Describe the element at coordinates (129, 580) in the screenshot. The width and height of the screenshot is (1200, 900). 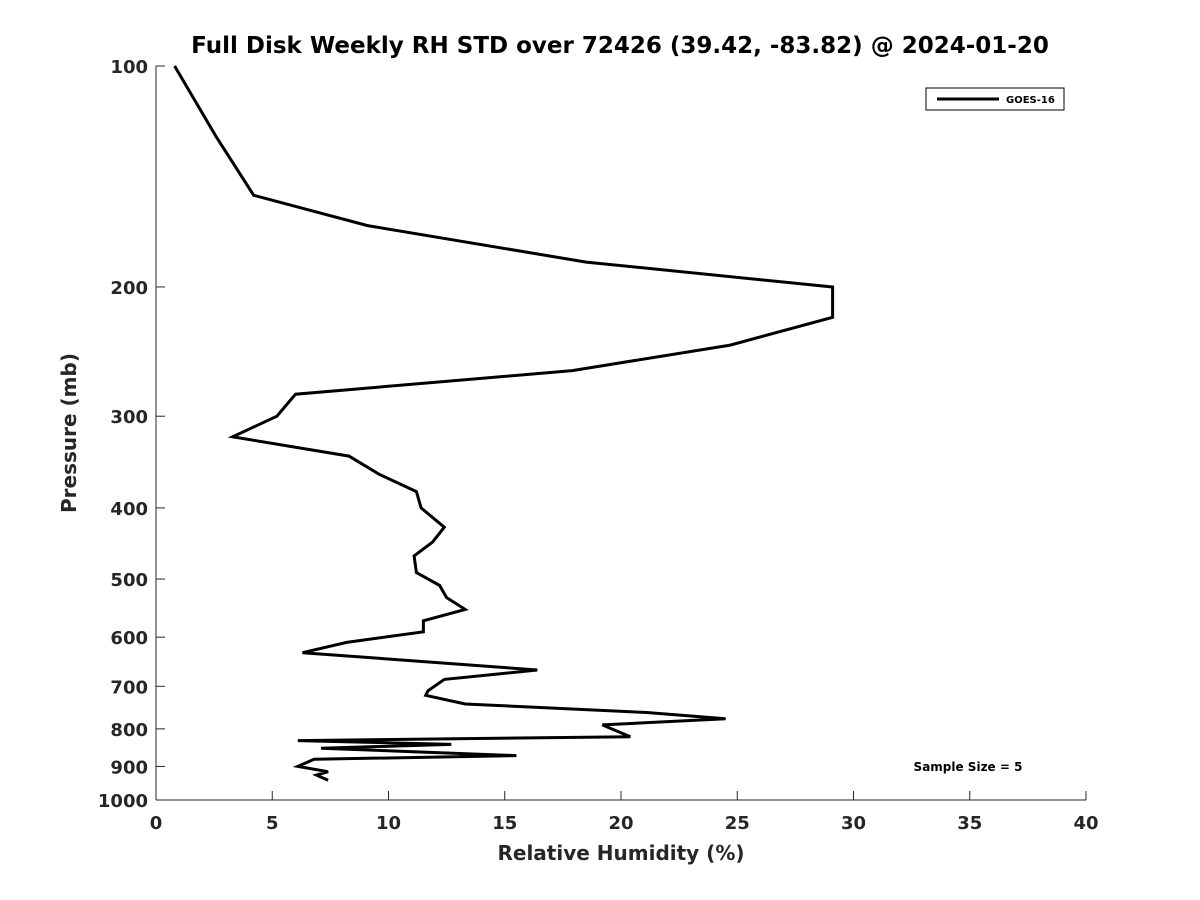
I see `y-tick-label: 500` at that location.